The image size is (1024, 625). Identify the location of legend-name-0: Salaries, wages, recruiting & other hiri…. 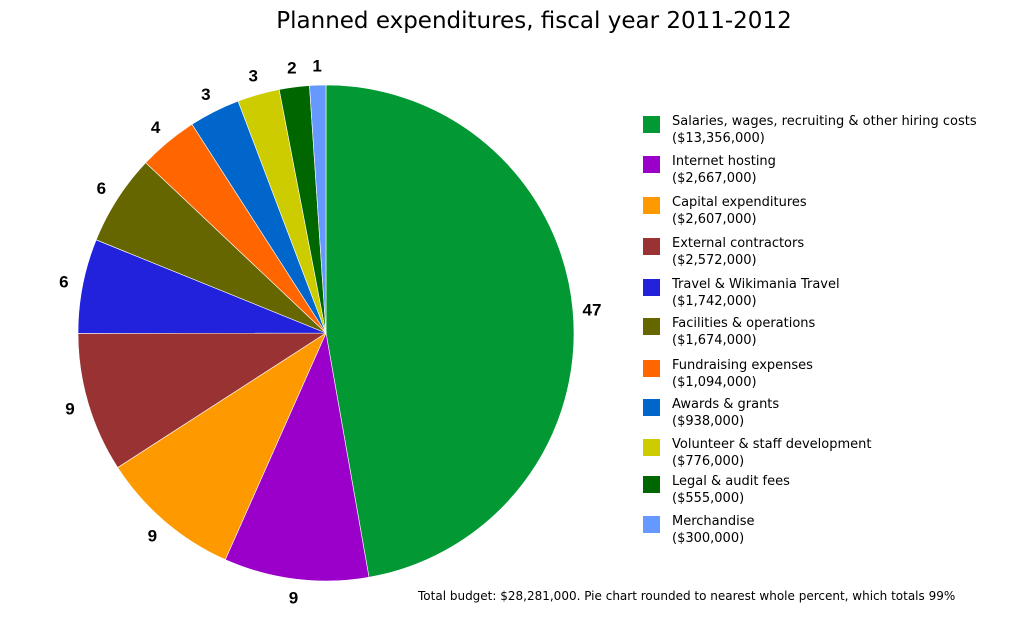
(824, 121).